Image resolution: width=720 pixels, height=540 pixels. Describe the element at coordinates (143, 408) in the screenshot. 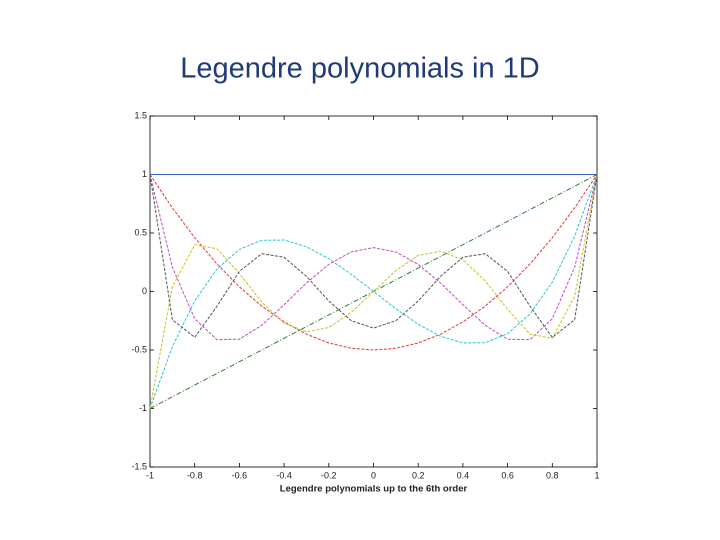

I see `y-tick-label: -1` at that location.